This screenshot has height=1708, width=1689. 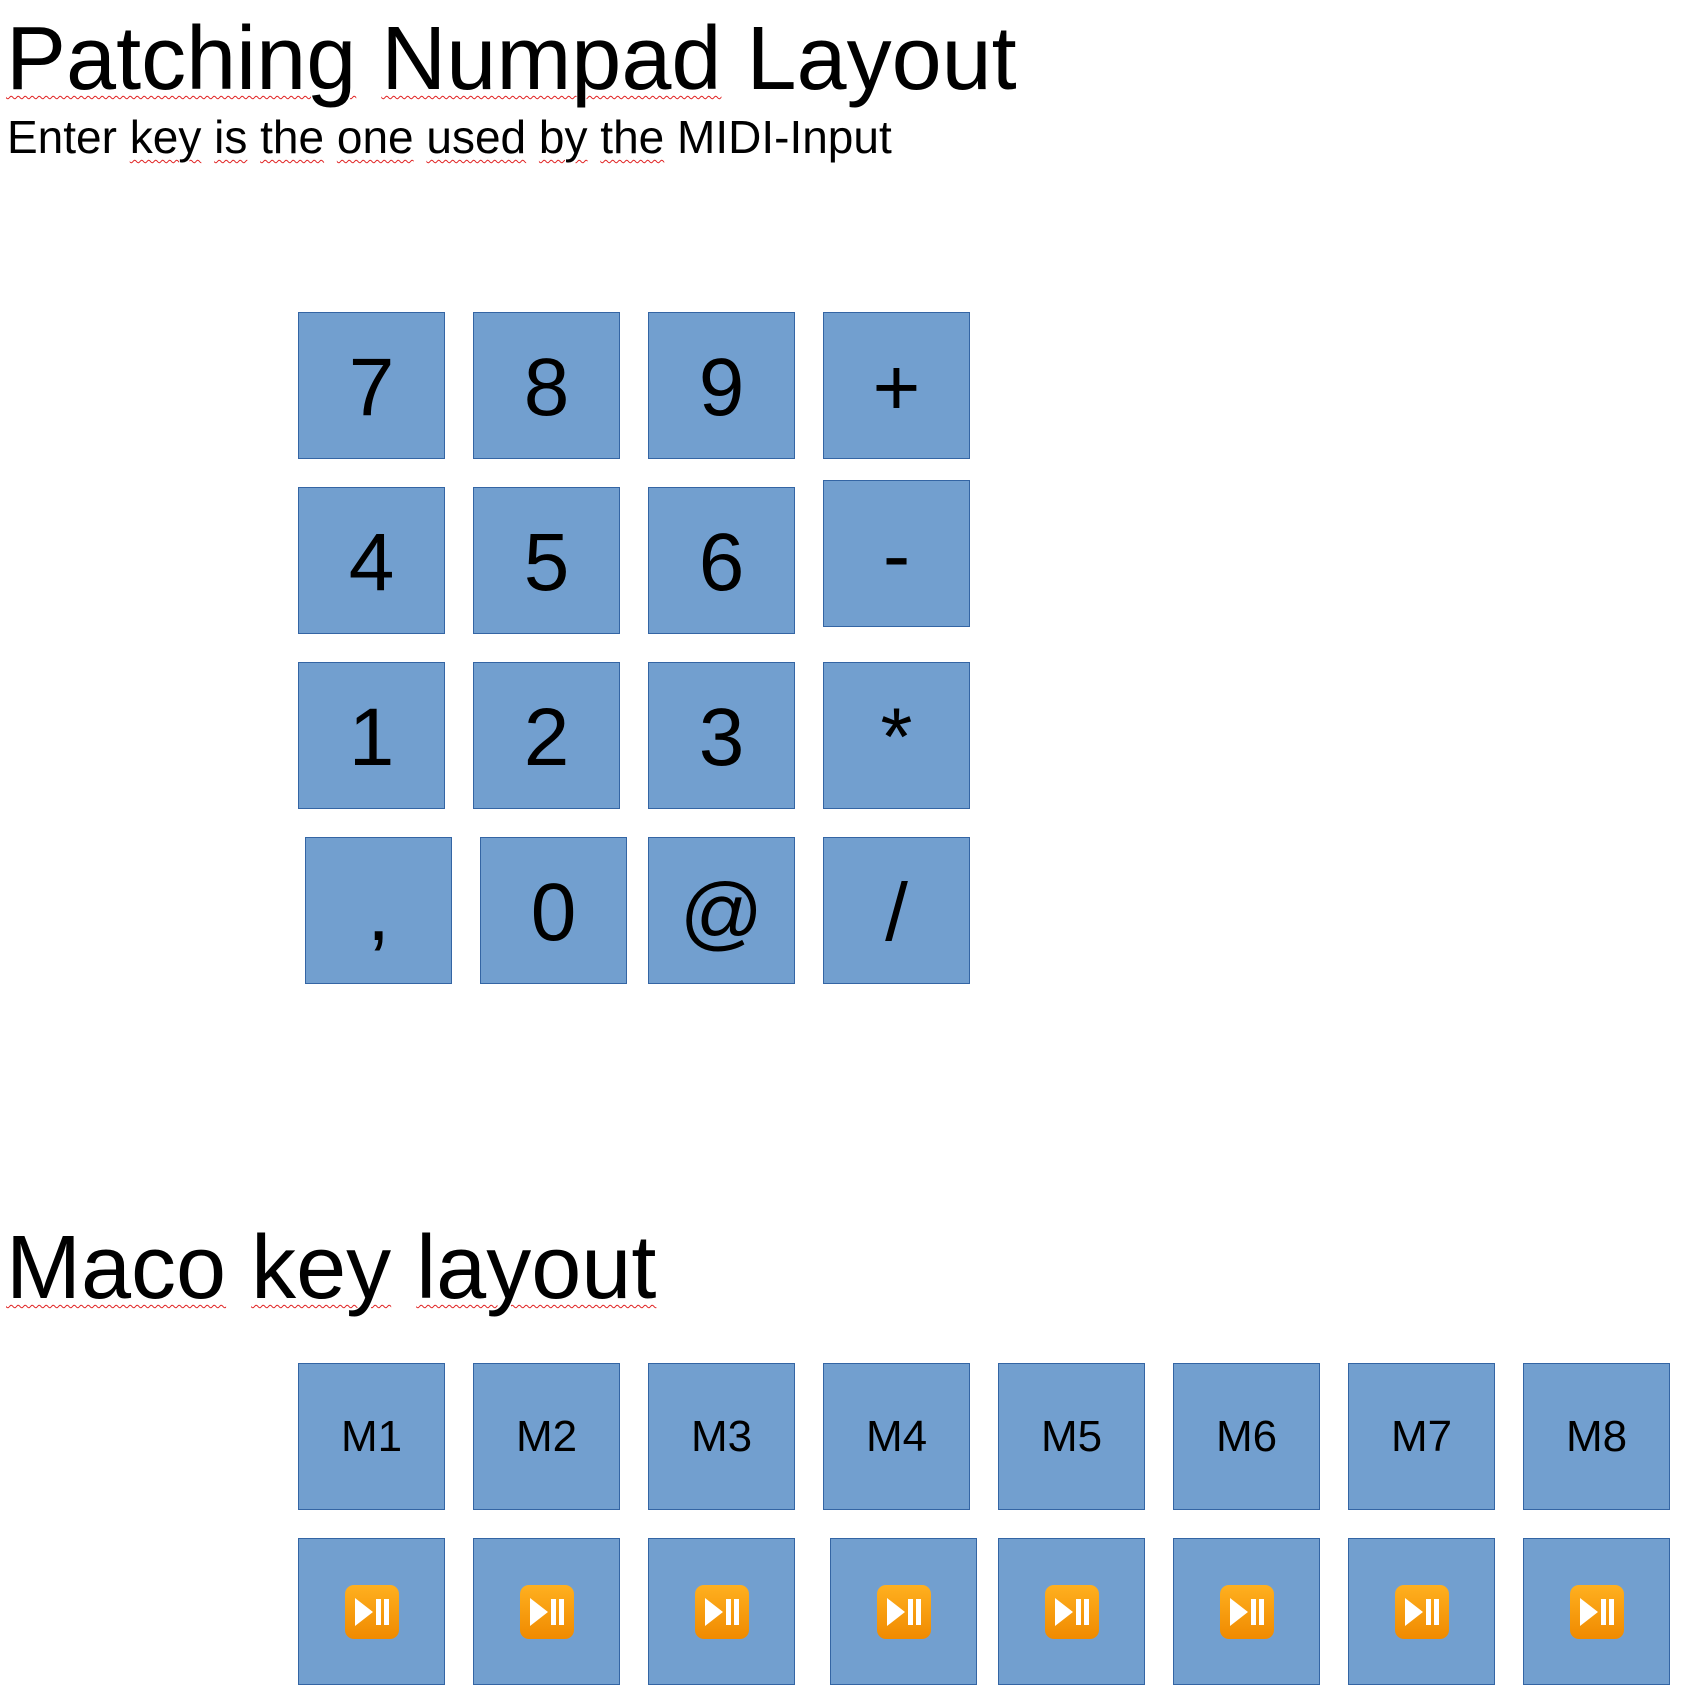 What do you see at coordinates (721, 385) in the screenshot?
I see `numpad-key-9: 9` at bounding box center [721, 385].